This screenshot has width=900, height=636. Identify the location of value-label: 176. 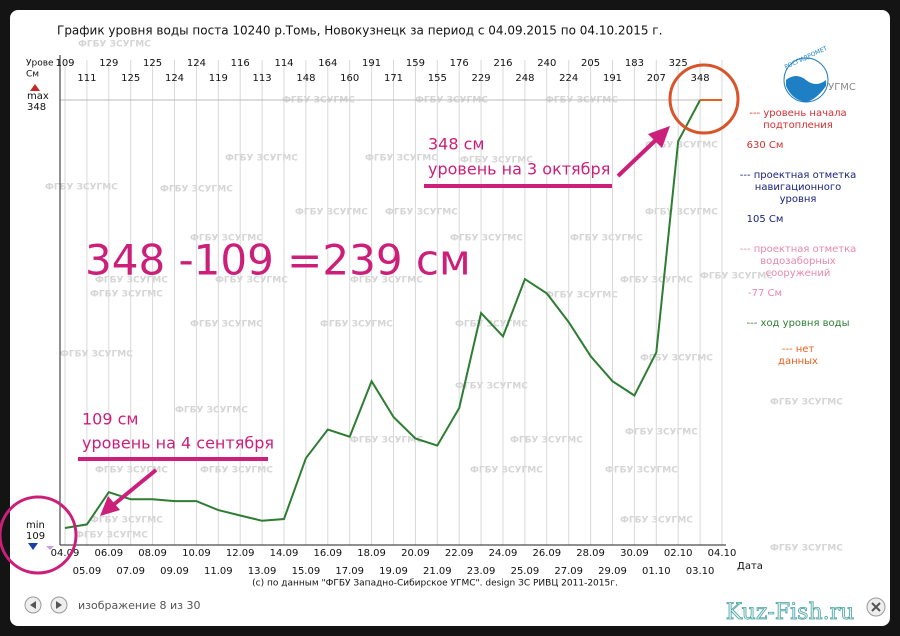
(459, 63).